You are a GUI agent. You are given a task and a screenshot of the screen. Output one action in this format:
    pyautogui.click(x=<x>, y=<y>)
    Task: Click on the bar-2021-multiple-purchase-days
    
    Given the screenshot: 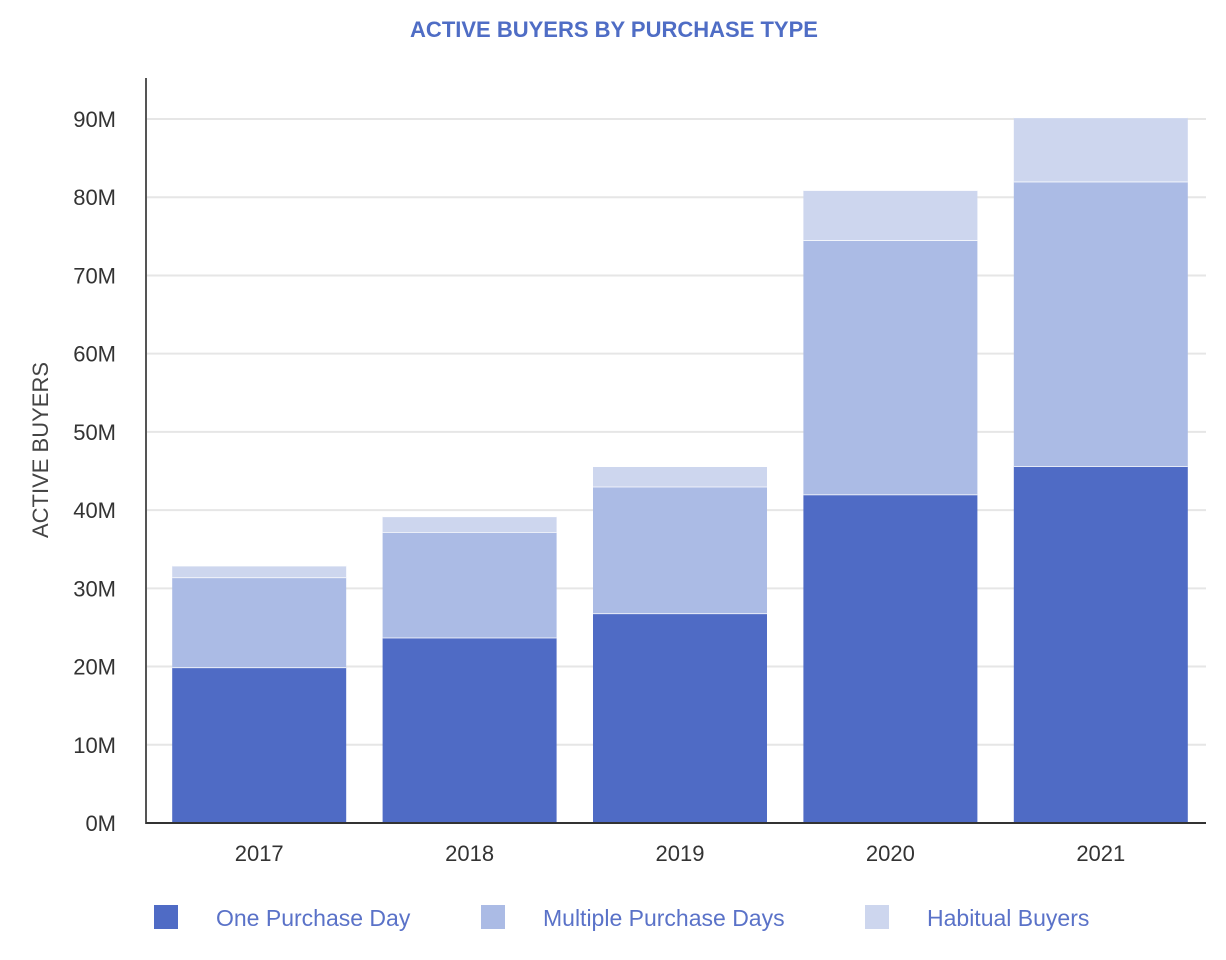 What is the action you would take?
    pyautogui.click(x=1100, y=324)
    